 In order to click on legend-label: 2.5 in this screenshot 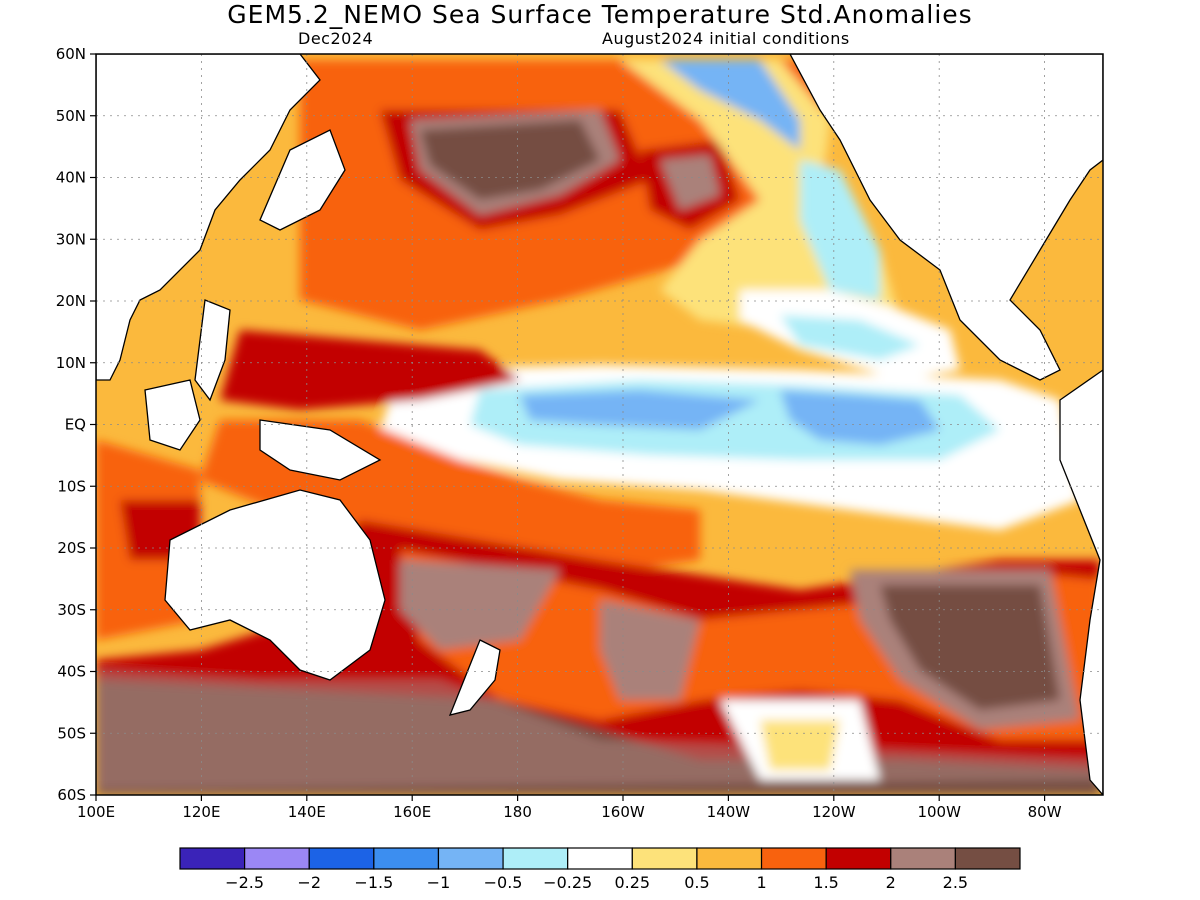, I will do `click(955, 882)`.